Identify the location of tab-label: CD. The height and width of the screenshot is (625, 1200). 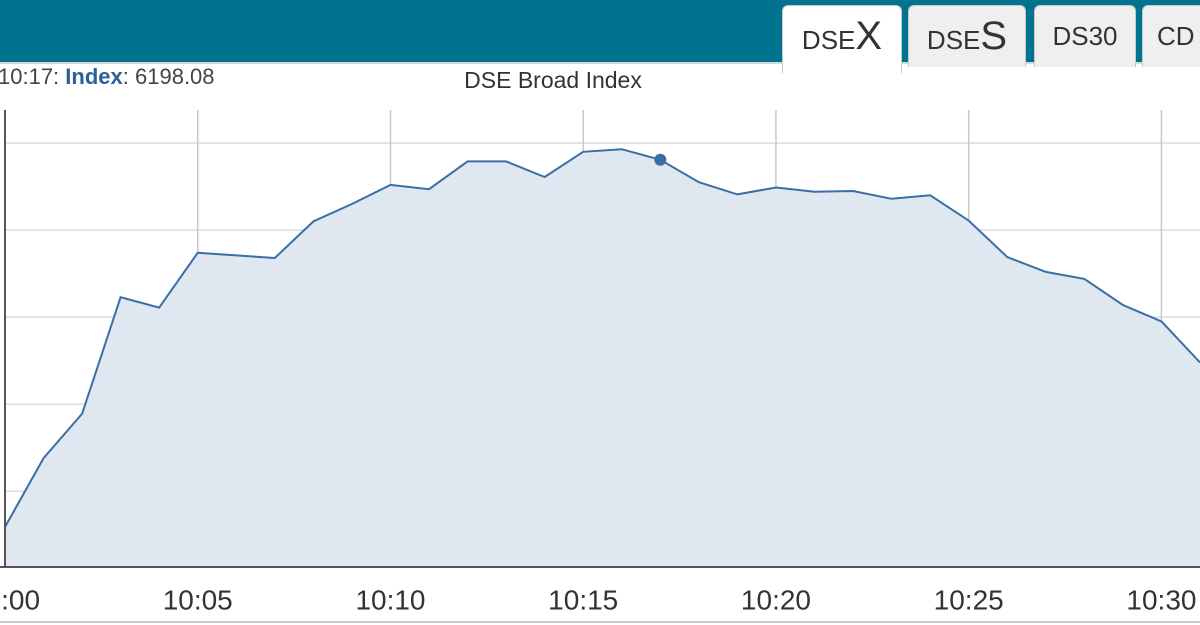
(1176, 36).